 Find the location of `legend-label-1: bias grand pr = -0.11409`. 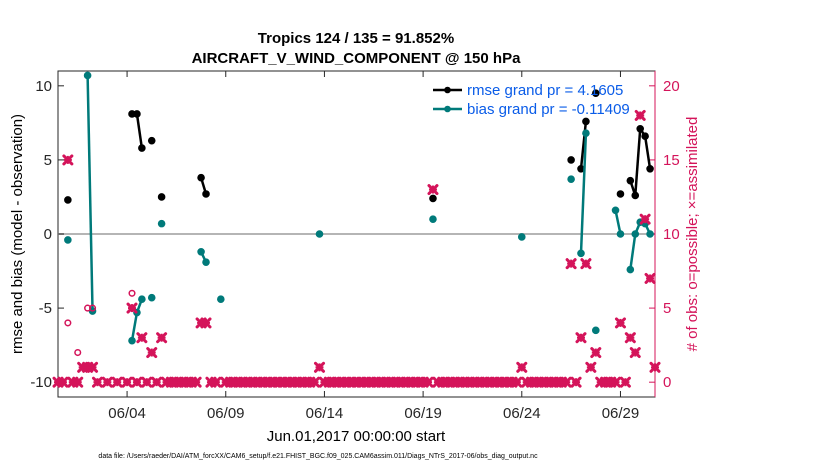

legend-label-1: bias grand pr = -0.11409 is located at coordinates (548, 109).